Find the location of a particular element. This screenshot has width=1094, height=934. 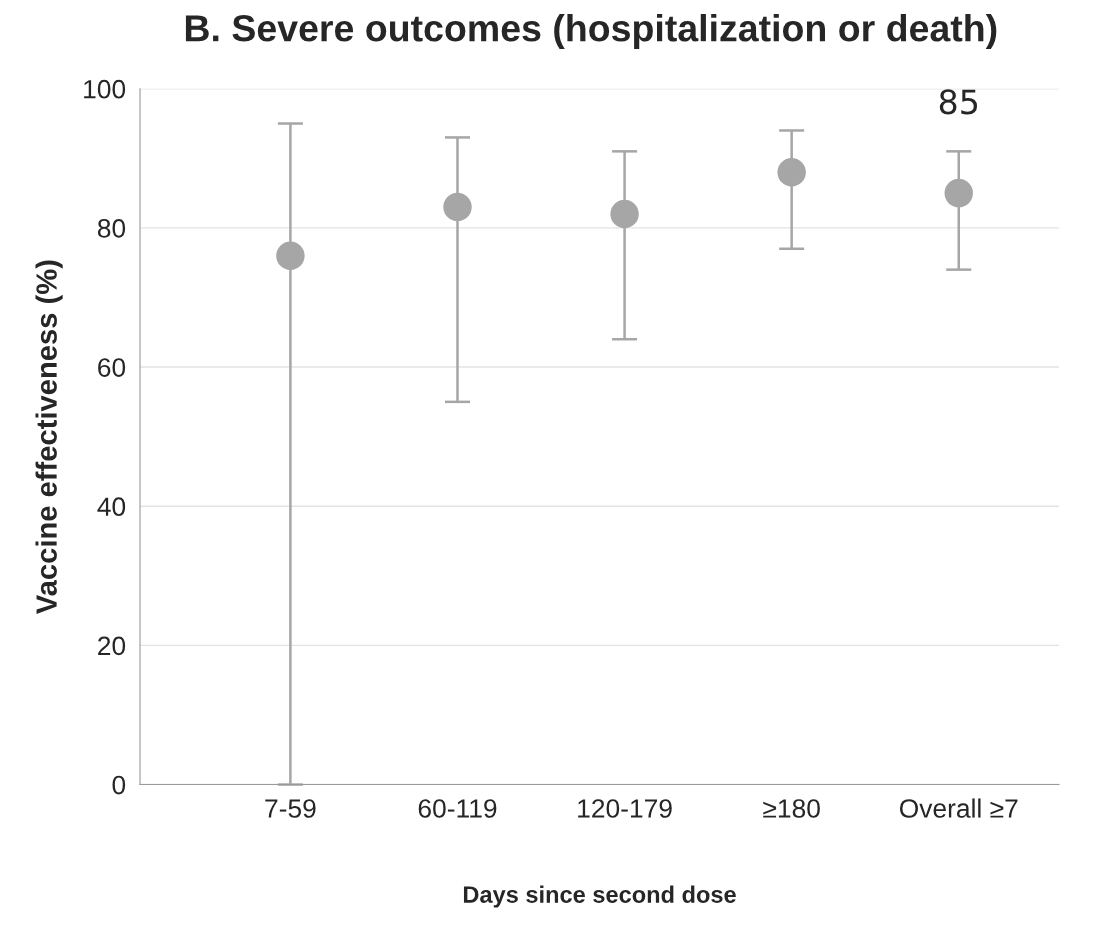

x-tick-label: 120-179 is located at coordinates (625, 808).